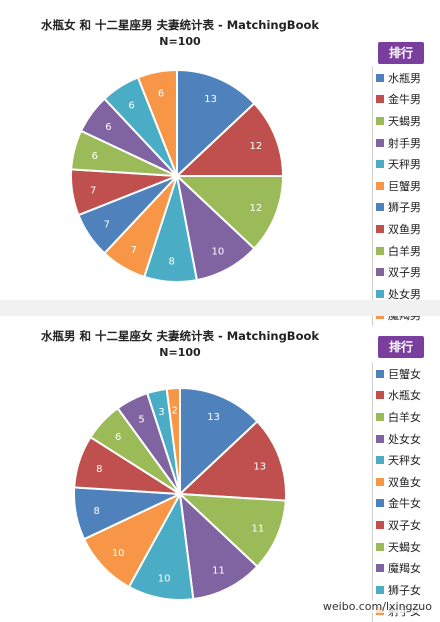 The width and height of the screenshot is (440, 622). I want to click on legend-item: 狮子女, so click(407, 590).